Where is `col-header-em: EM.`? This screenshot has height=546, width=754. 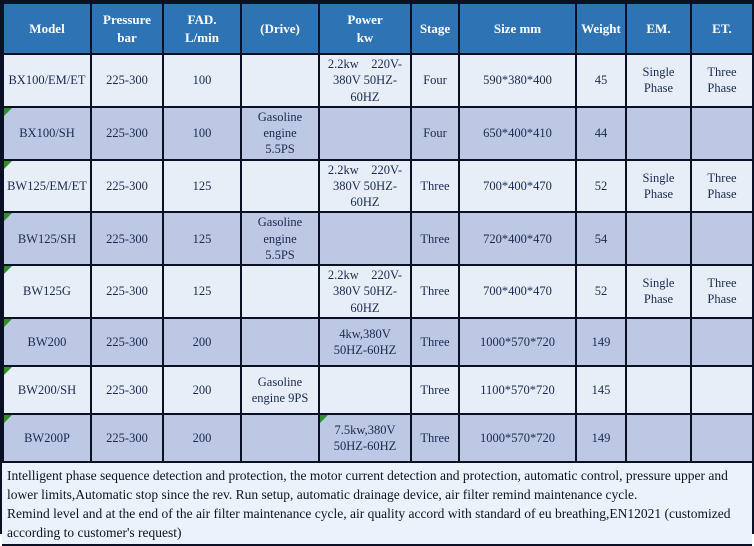 col-header-em: EM. is located at coordinates (658, 28).